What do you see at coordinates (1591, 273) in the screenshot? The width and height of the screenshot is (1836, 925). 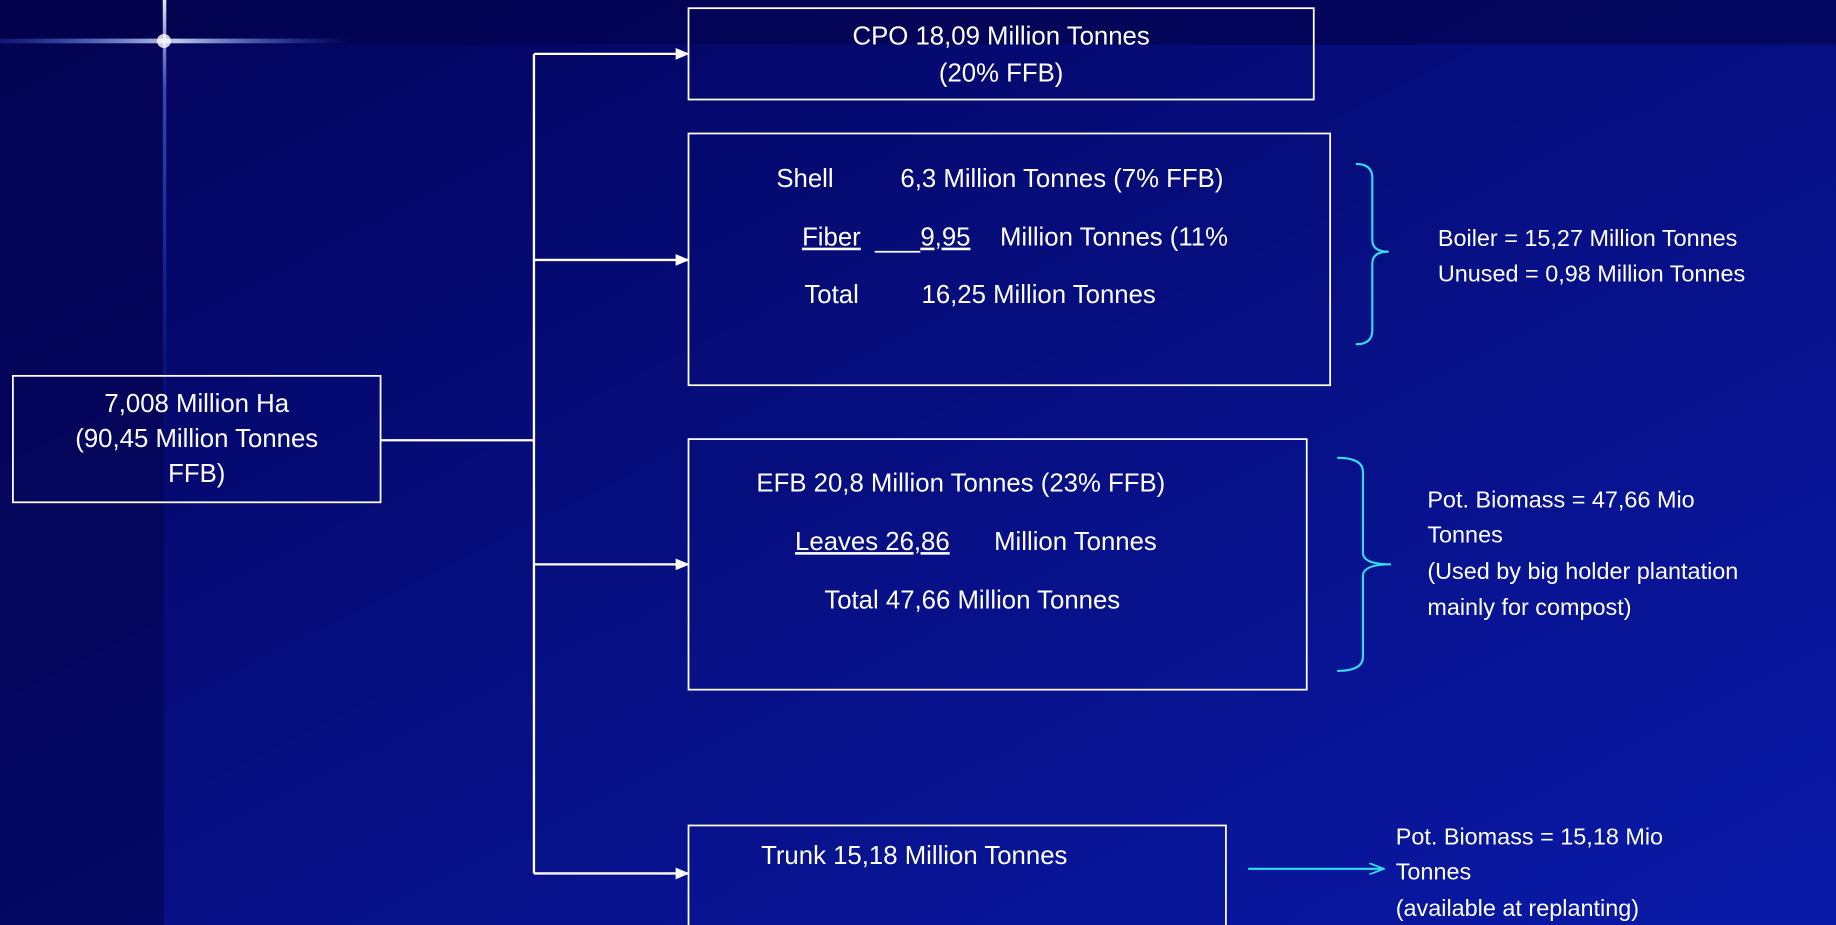 I see `boiler-note: Unused = 0,98 Million Tonnes` at bounding box center [1591, 273].